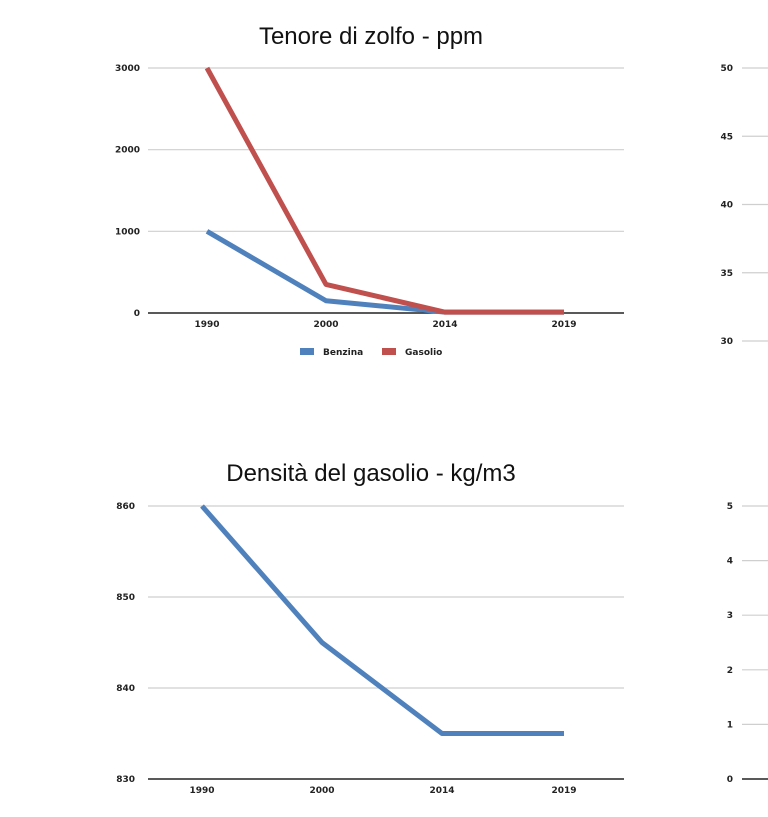  What do you see at coordinates (726, 342) in the screenshot?
I see `y-tick-label: 30` at bounding box center [726, 342].